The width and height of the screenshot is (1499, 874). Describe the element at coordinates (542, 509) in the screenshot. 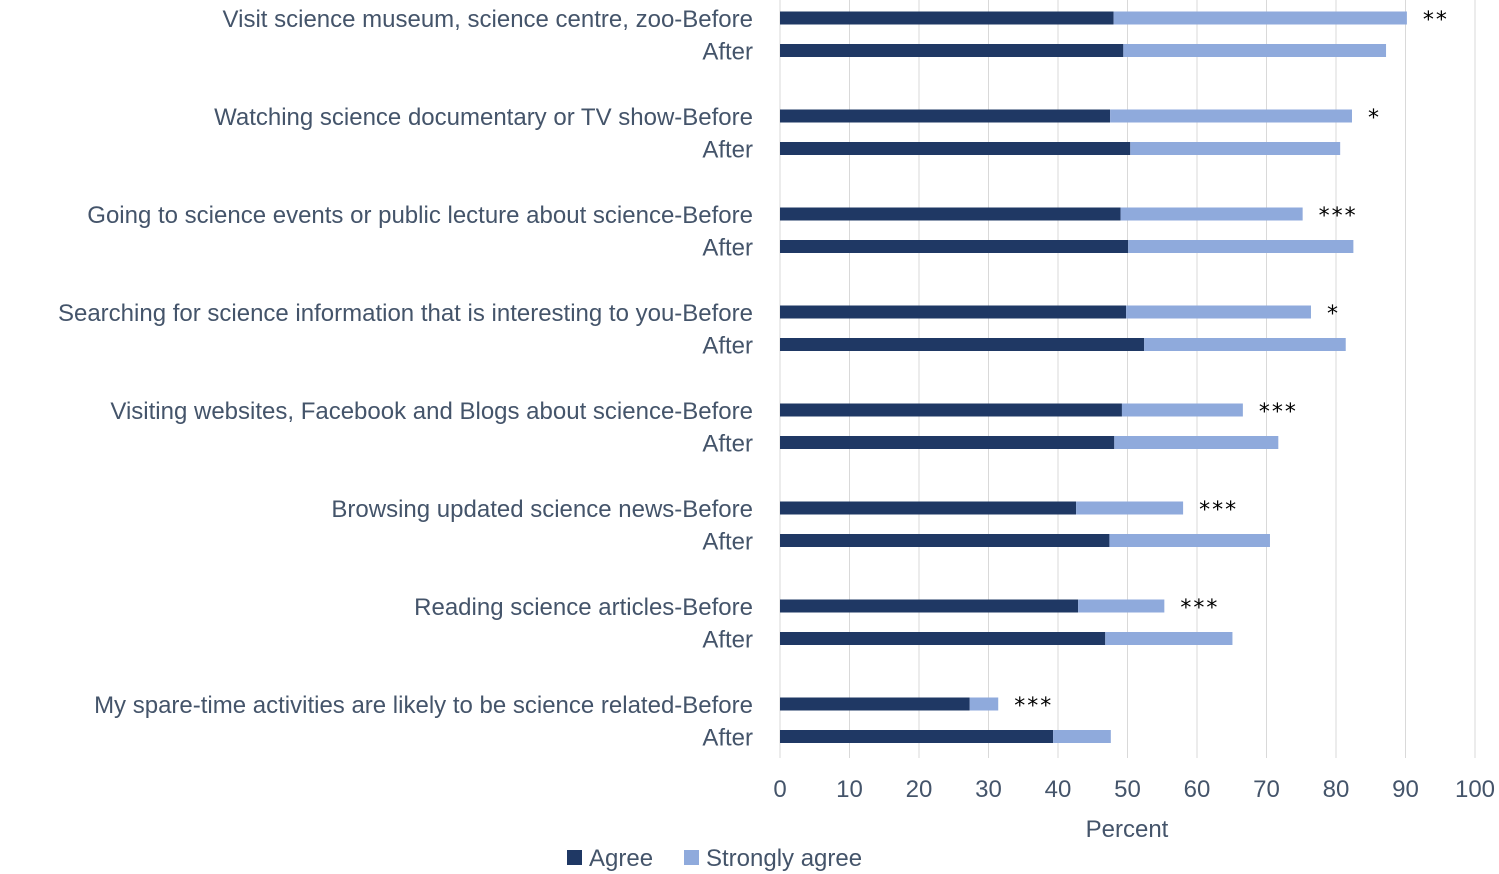

I see `category-label: Browsing updated science news-Before` at that location.